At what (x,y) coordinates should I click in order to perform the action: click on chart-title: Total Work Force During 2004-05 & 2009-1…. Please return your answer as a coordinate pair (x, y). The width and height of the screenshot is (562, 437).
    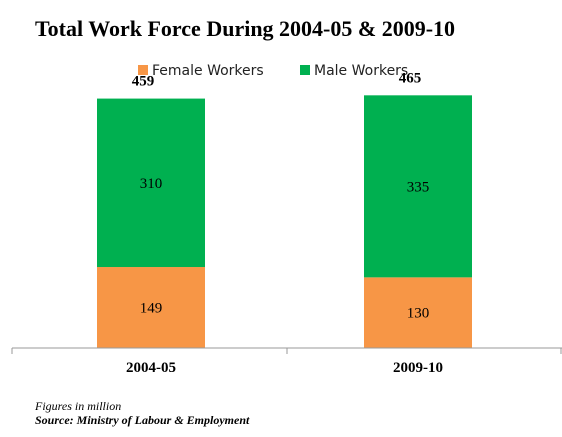
    Looking at the image, I should click on (245, 28).